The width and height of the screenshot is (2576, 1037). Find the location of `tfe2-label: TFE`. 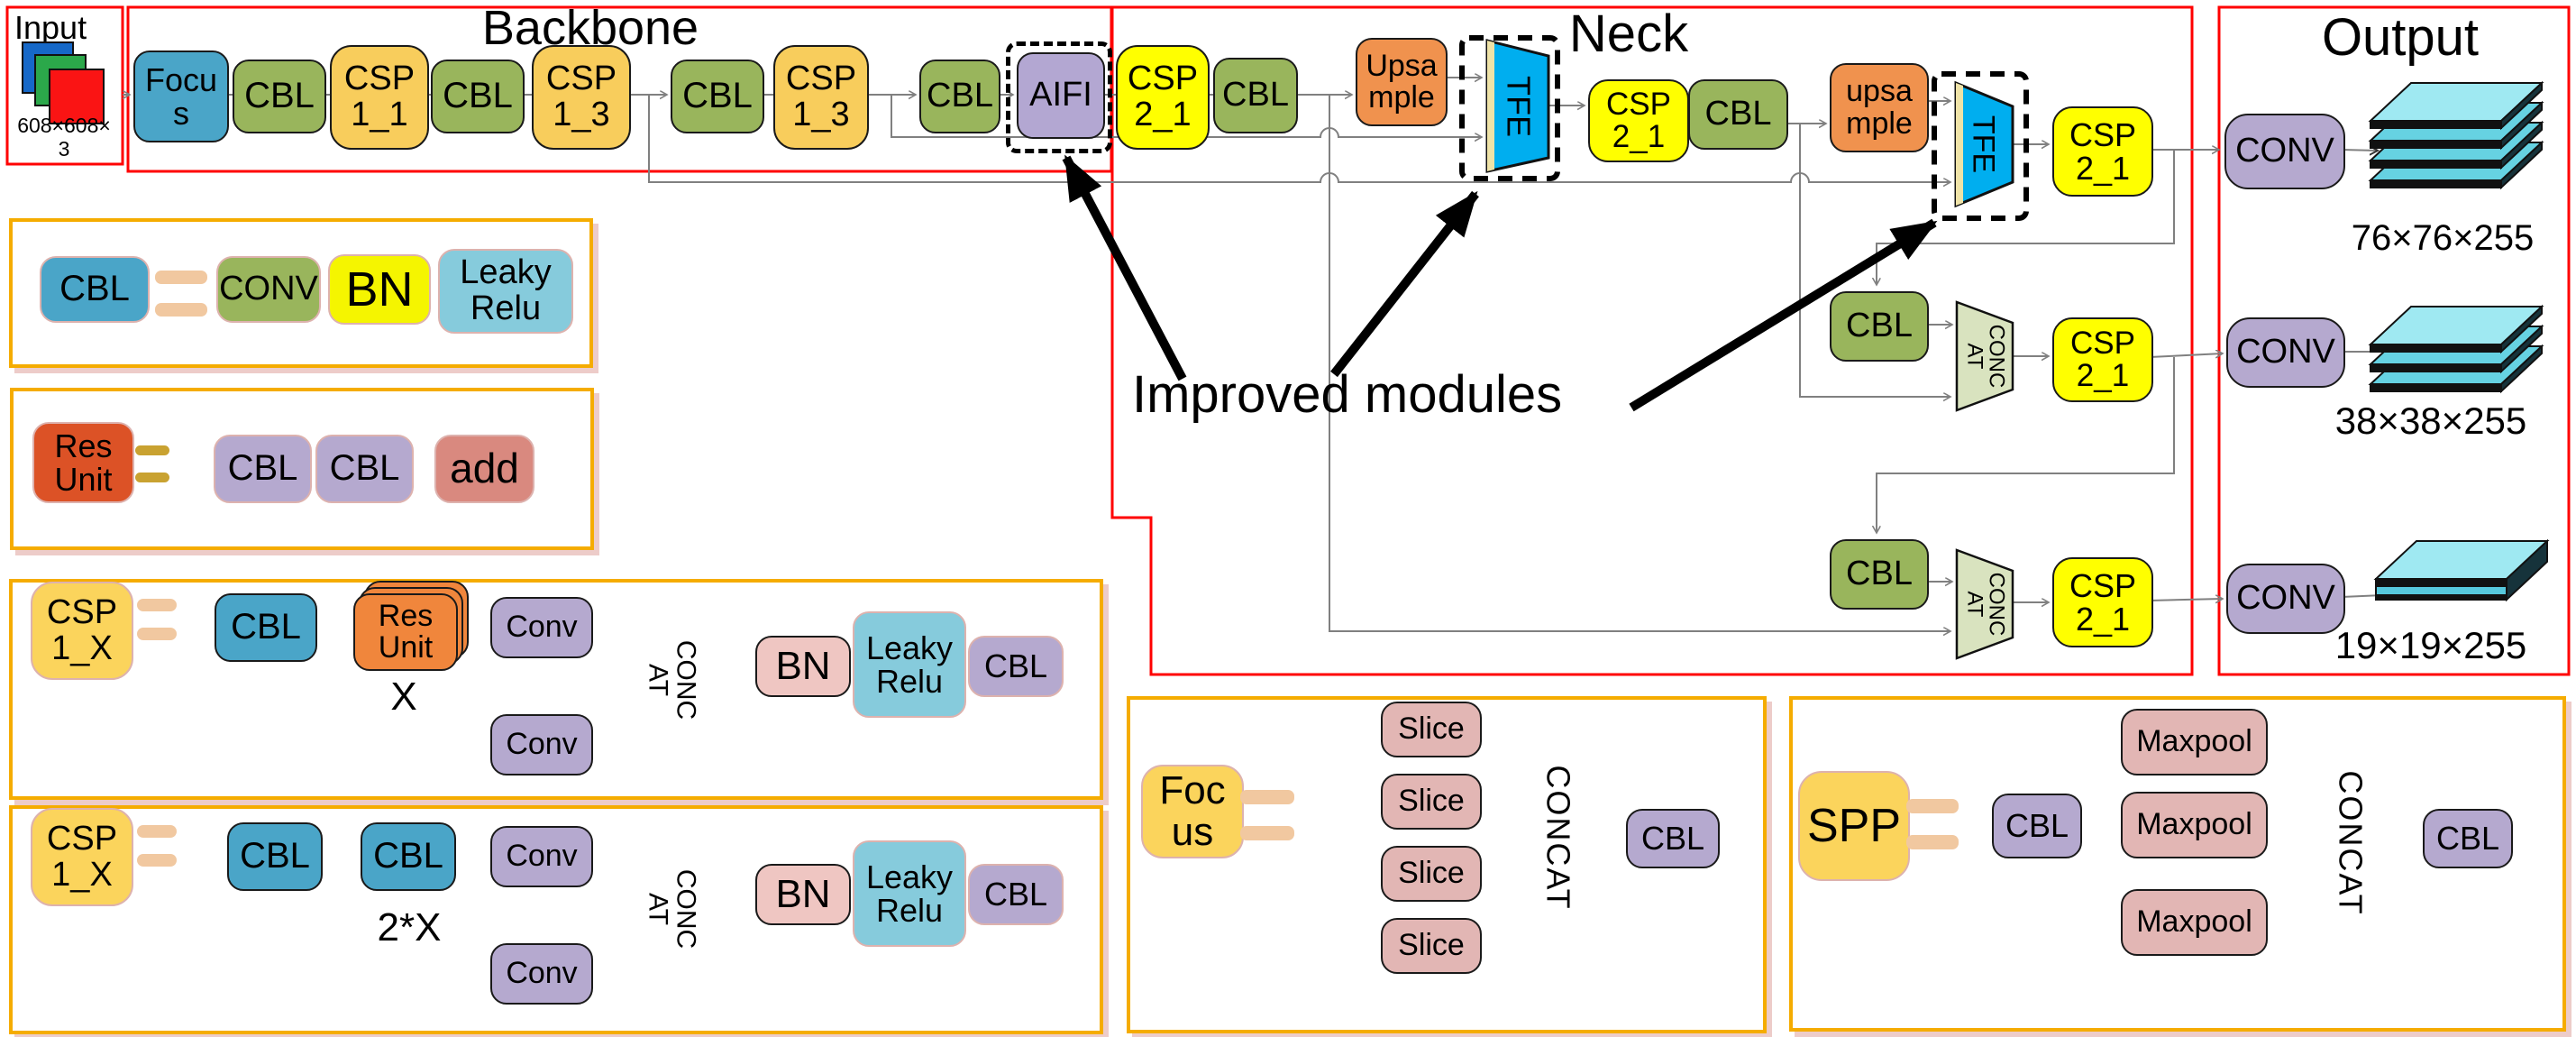

tfe2-label: TFE is located at coordinates (1983, 145).